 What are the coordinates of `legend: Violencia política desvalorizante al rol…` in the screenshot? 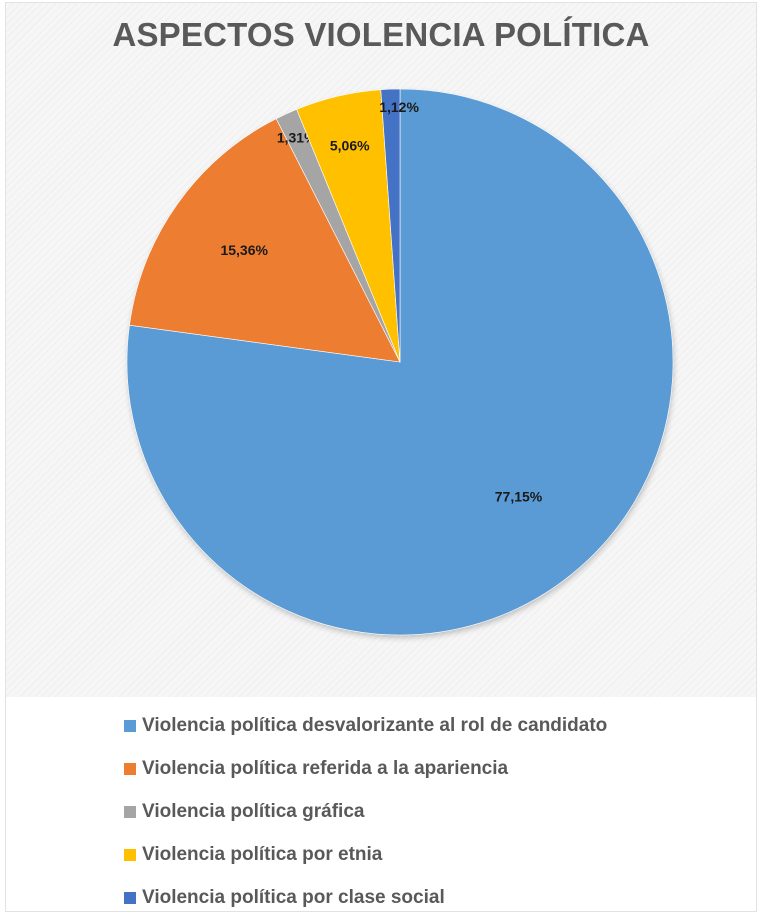 It's located at (365, 811).